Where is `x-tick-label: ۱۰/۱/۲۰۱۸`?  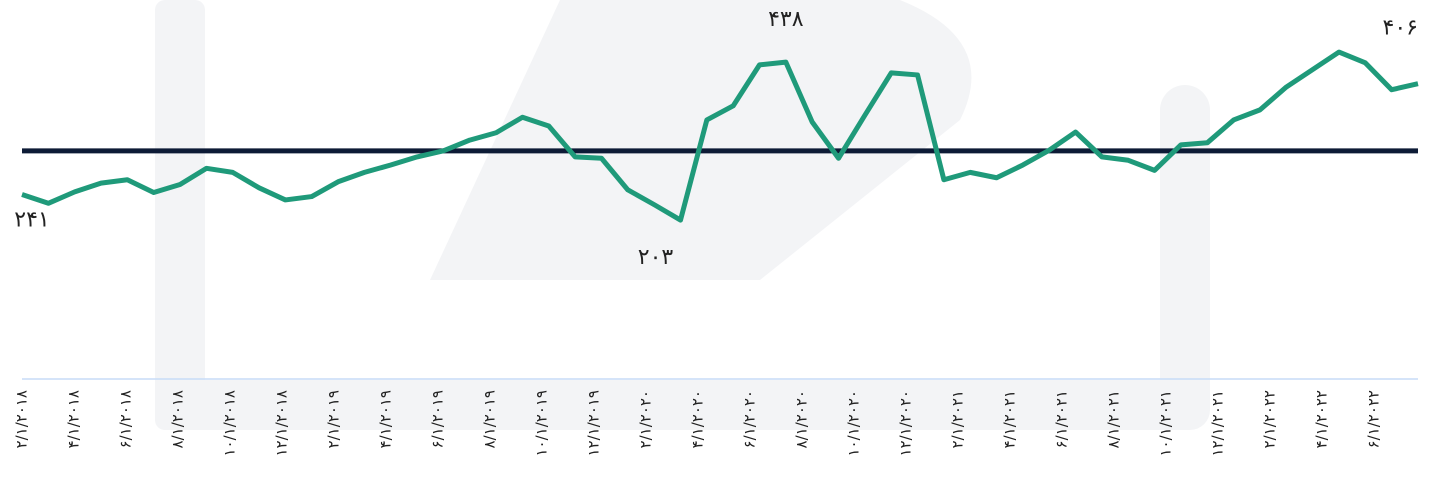
x-tick-label: ۱۰/۱/۲۰۱۸ is located at coordinates (230, 423).